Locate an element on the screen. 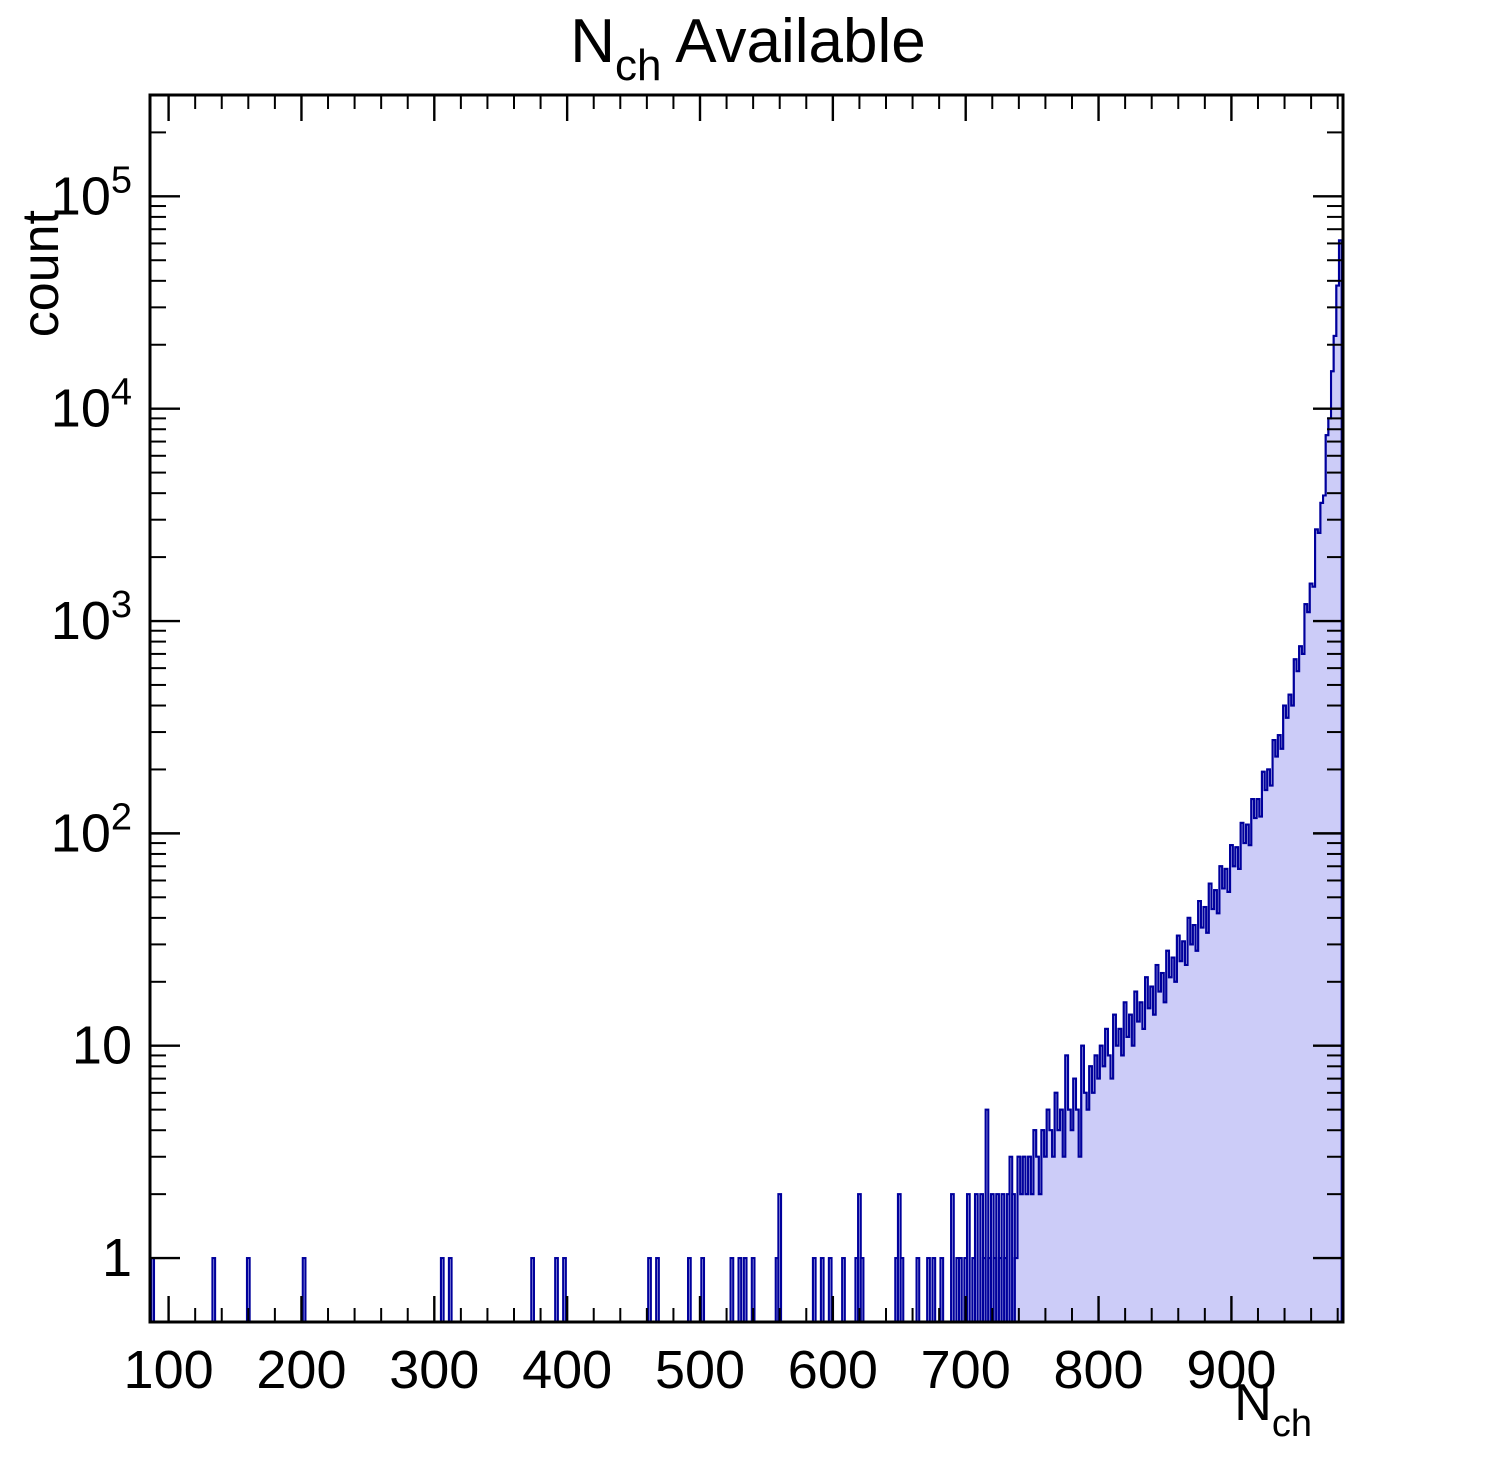 The width and height of the screenshot is (1496, 1472). y-axis-title: count is located at coordinates (41, 273).